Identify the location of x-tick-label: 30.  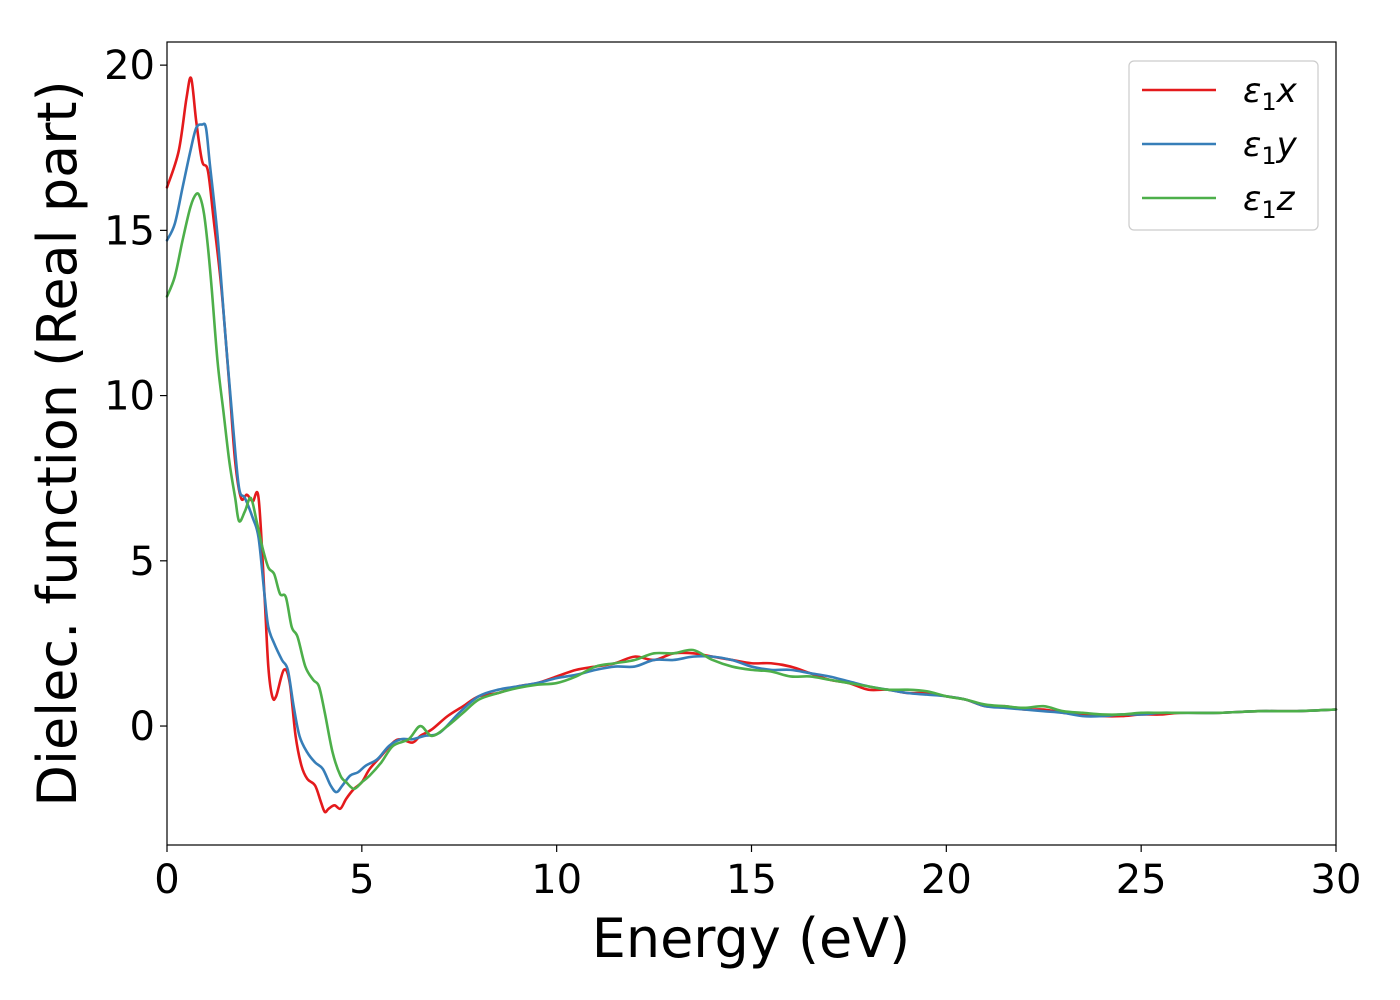
(1336, 880).